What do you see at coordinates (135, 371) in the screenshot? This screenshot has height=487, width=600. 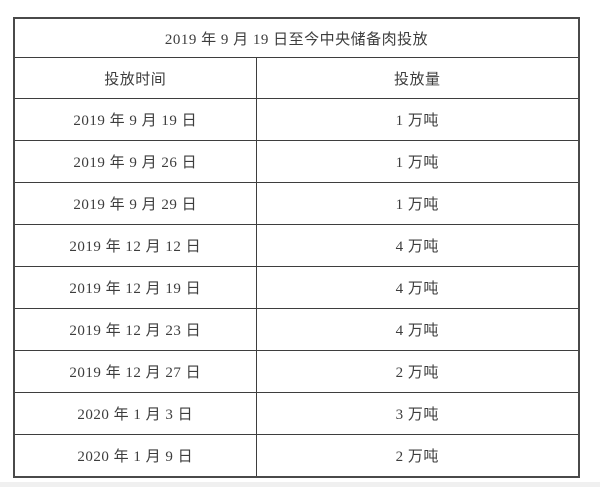 I see `date-cell: 2019 年 12 月 27 日` at bounding box center [135, 371].